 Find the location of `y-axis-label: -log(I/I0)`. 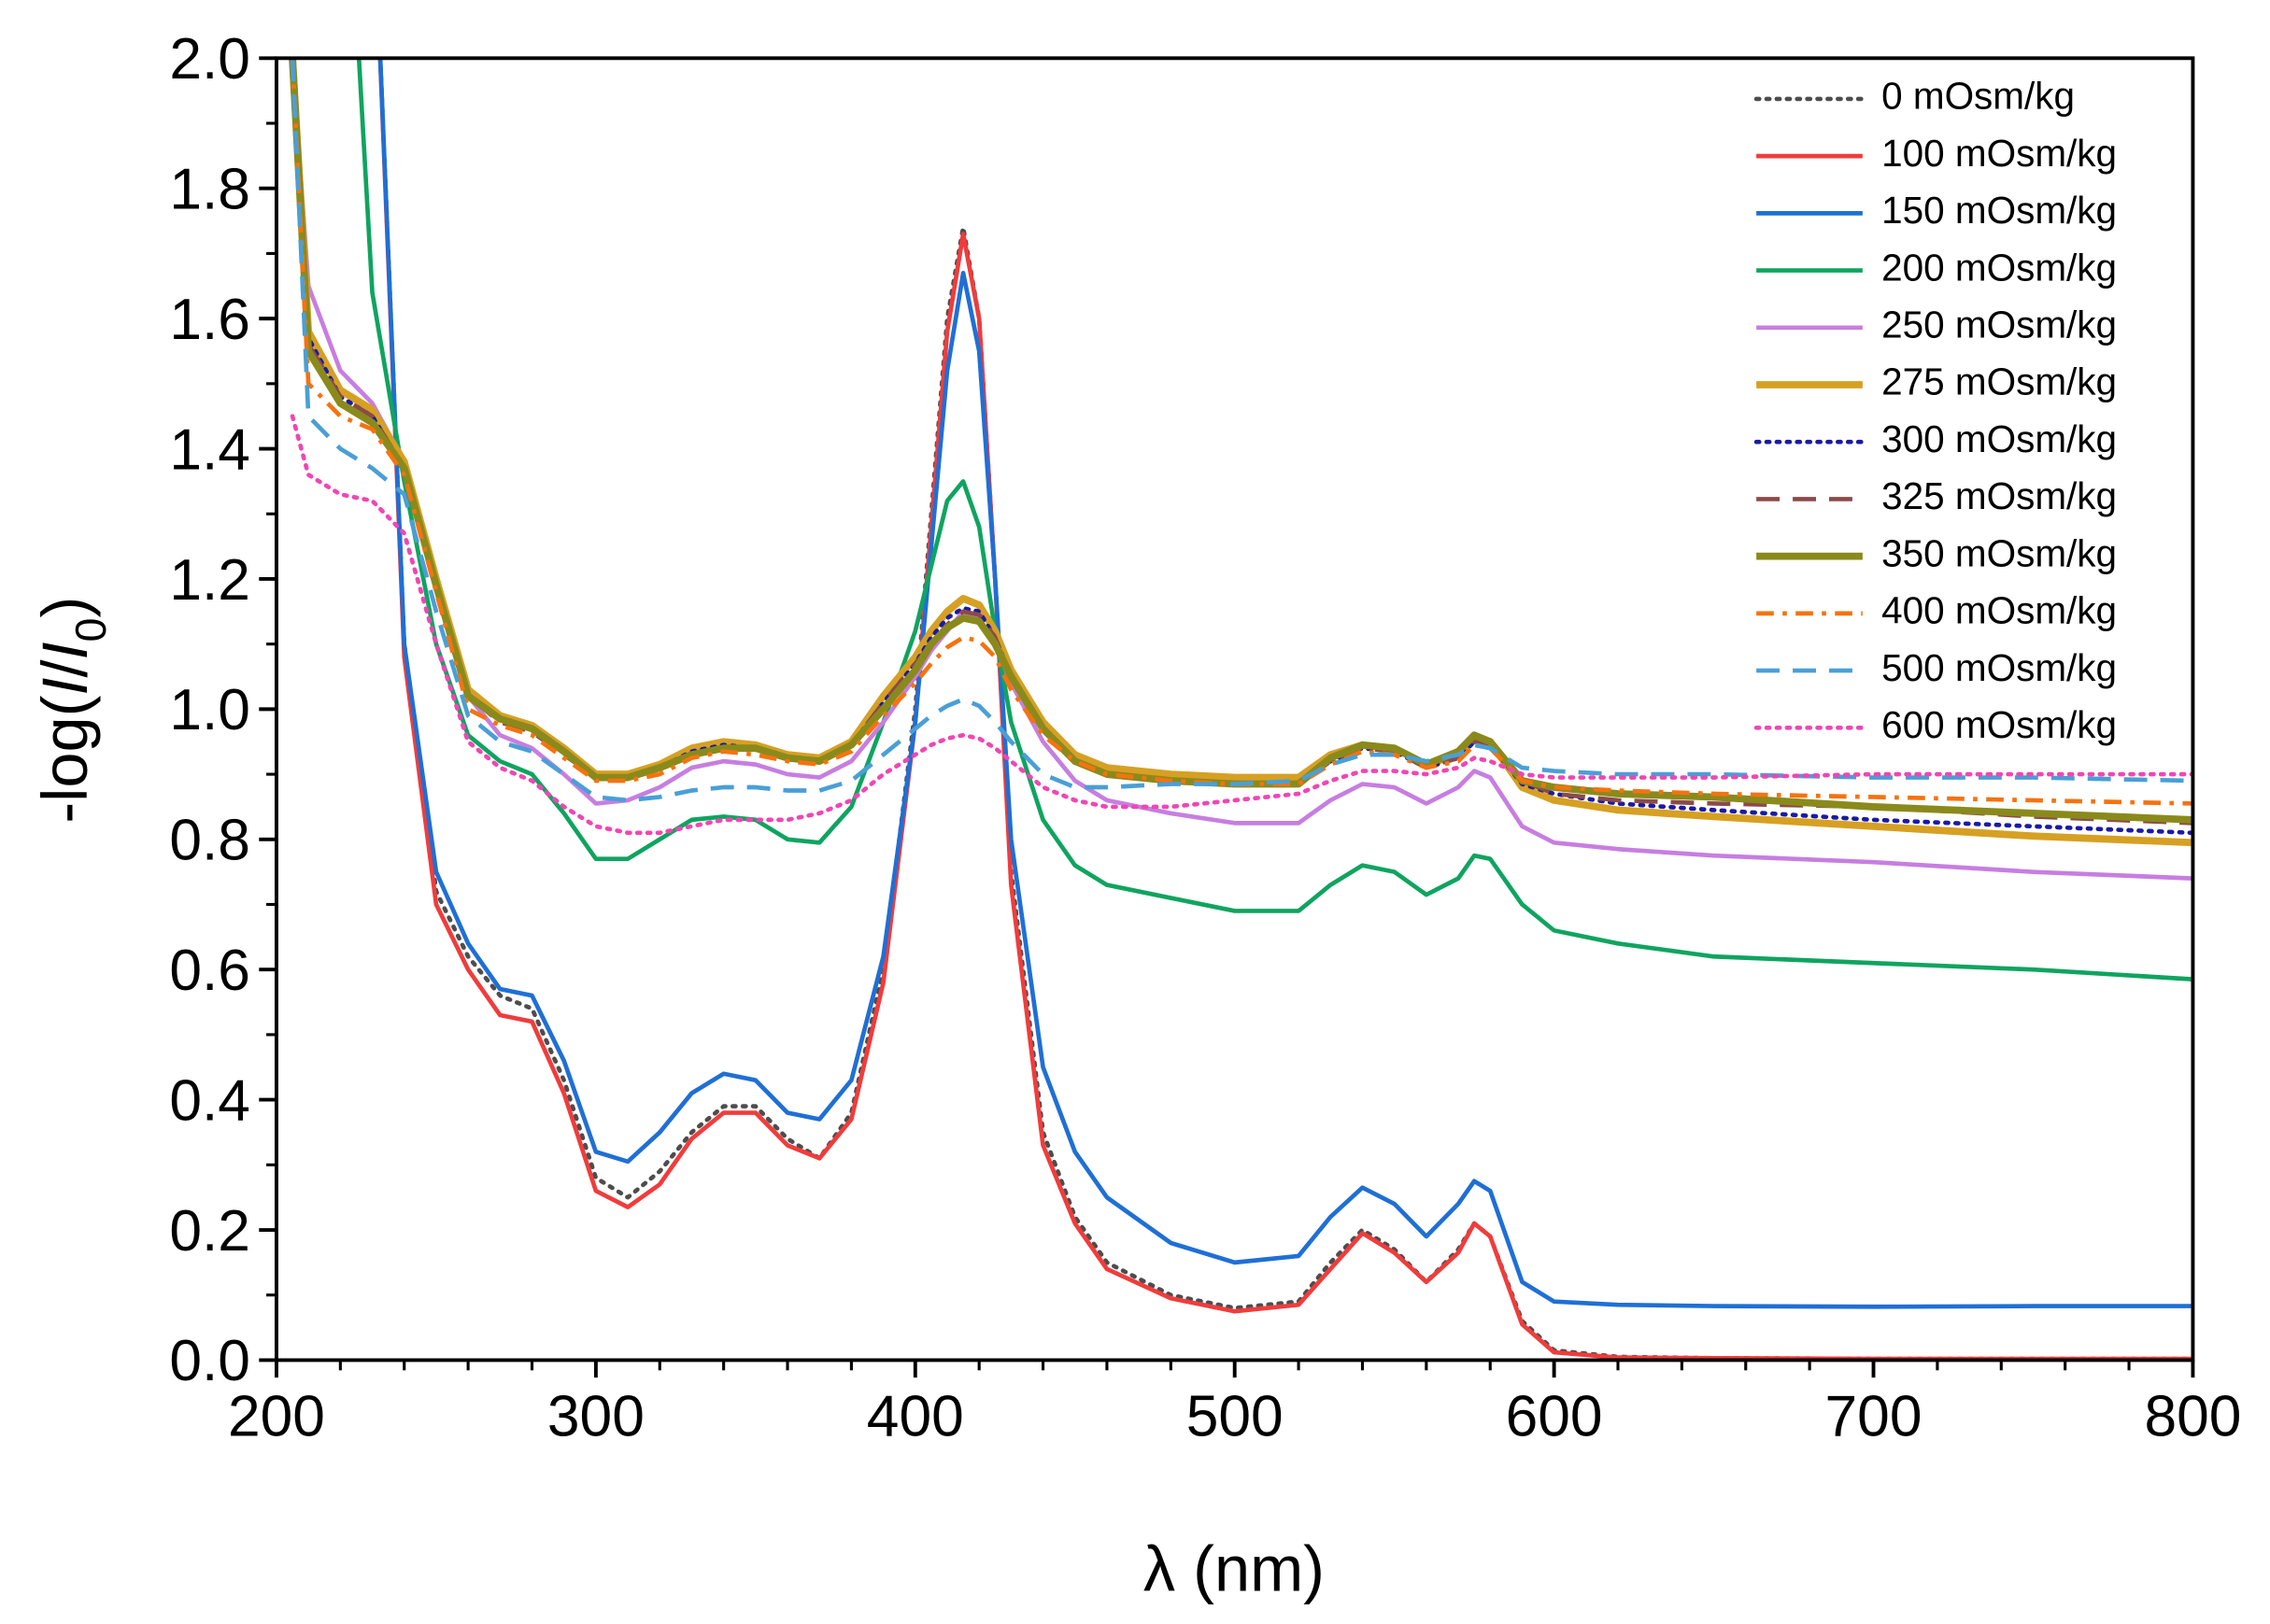

y-axis-label: -log(I/I0) is located at coordinates (72, 710).